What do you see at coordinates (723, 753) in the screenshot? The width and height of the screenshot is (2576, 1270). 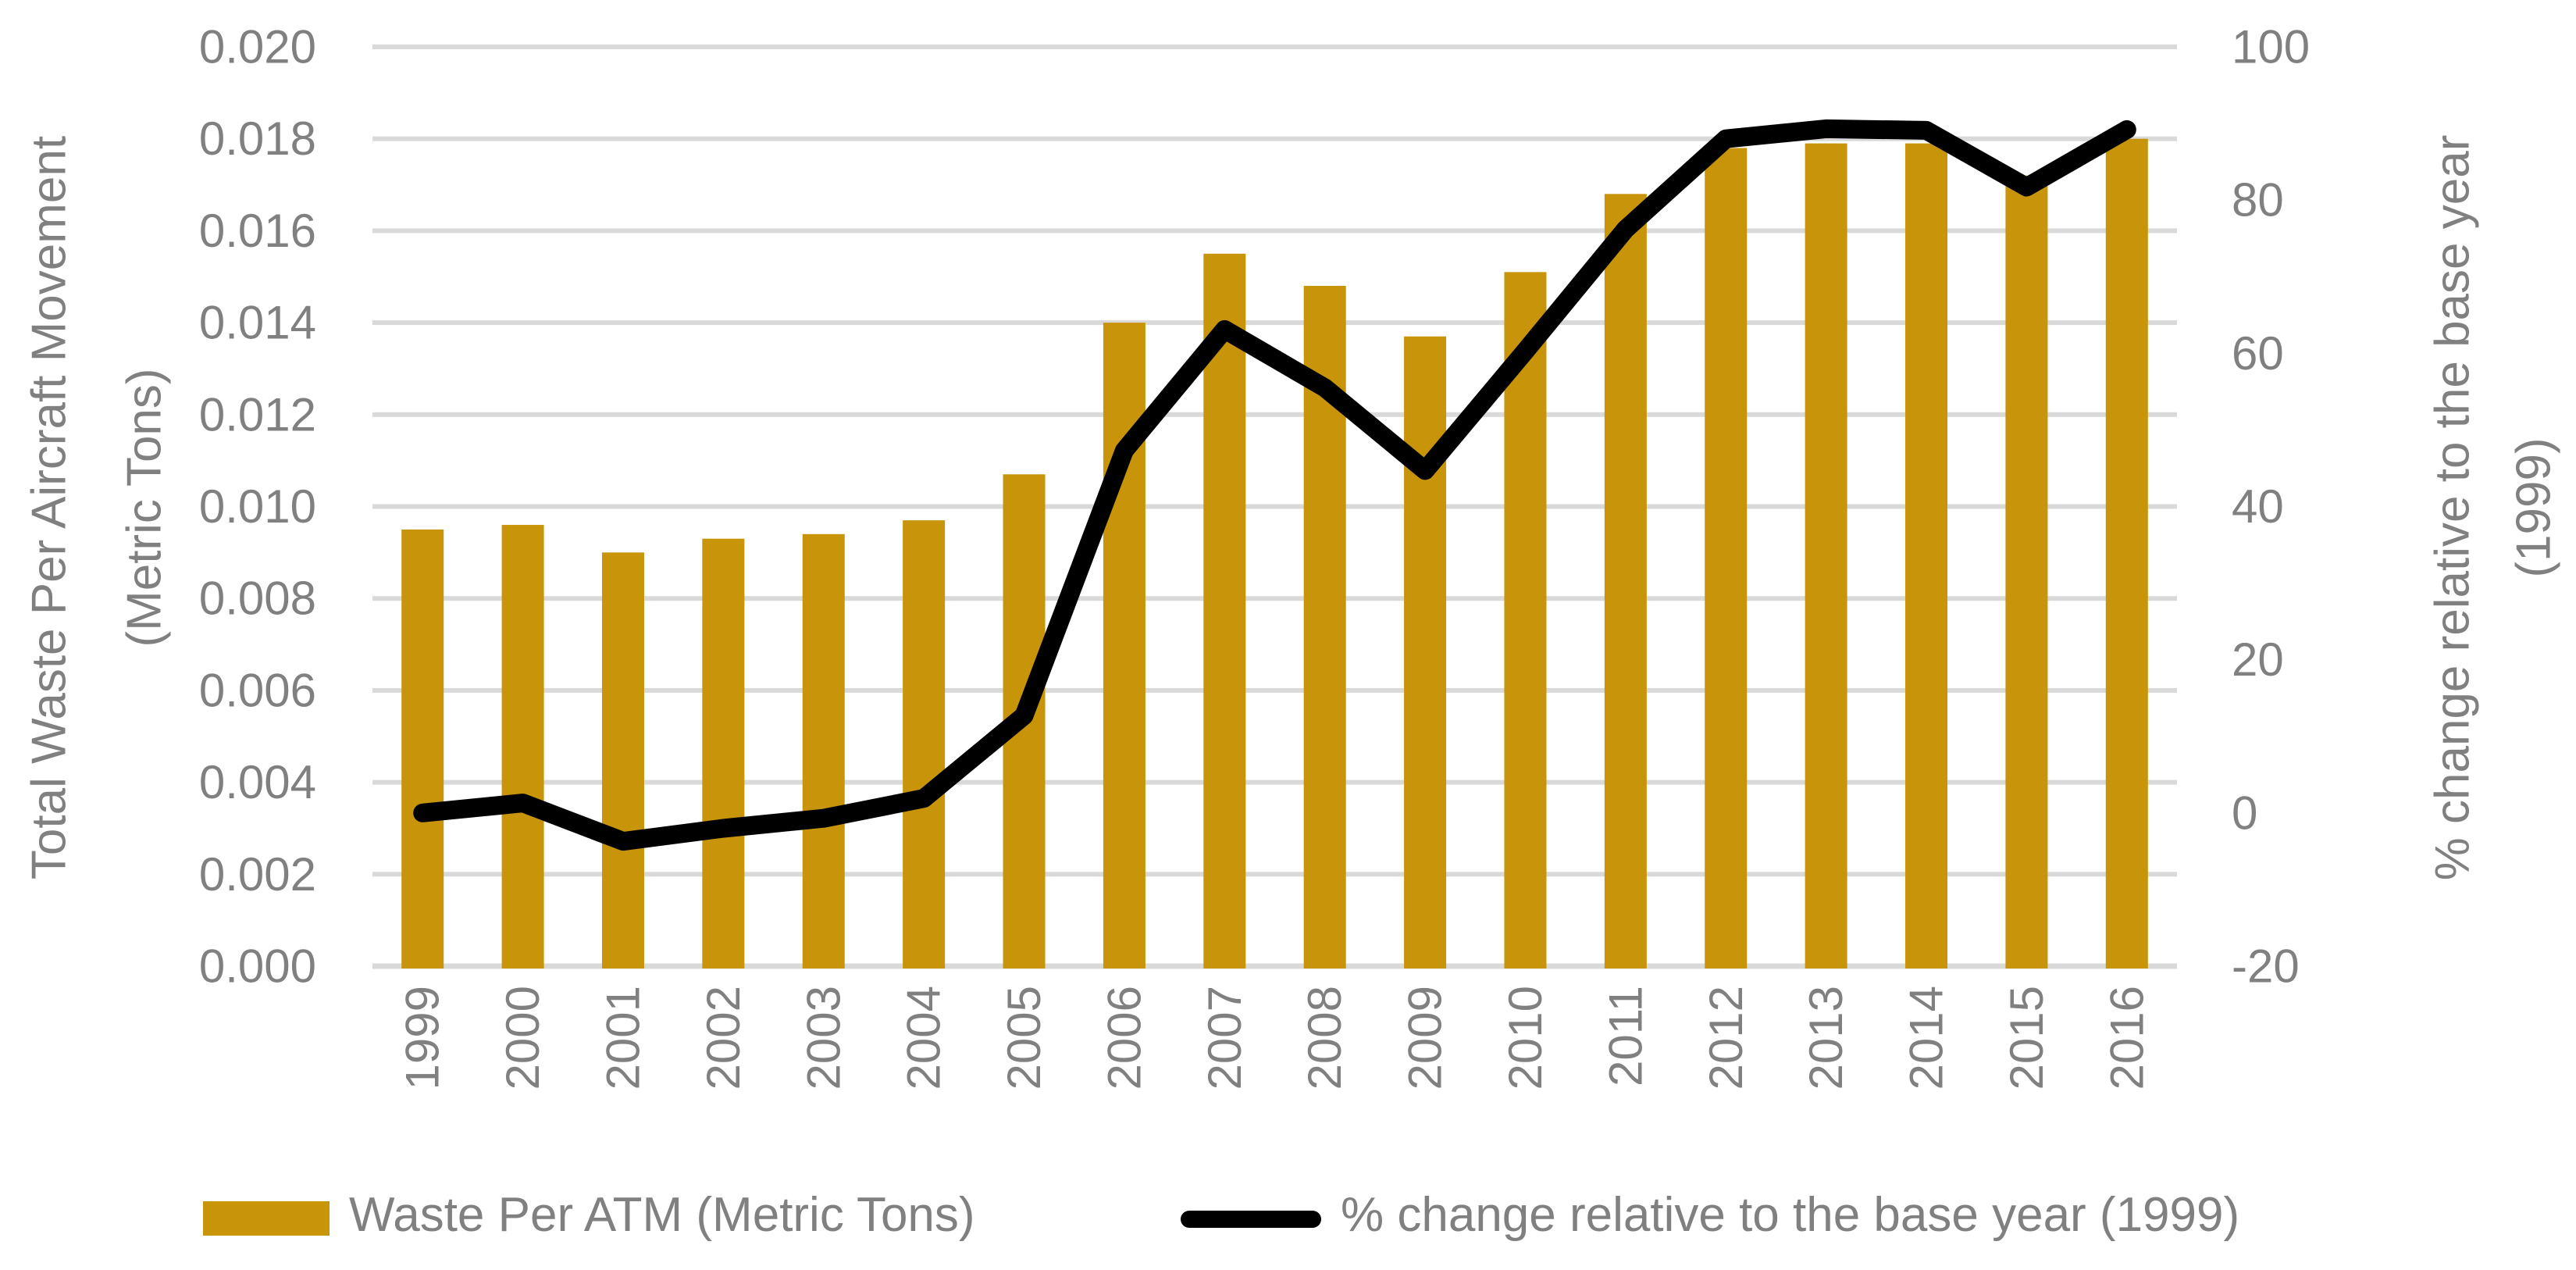 I see `bar-2002` at bounding box center [723, 753].